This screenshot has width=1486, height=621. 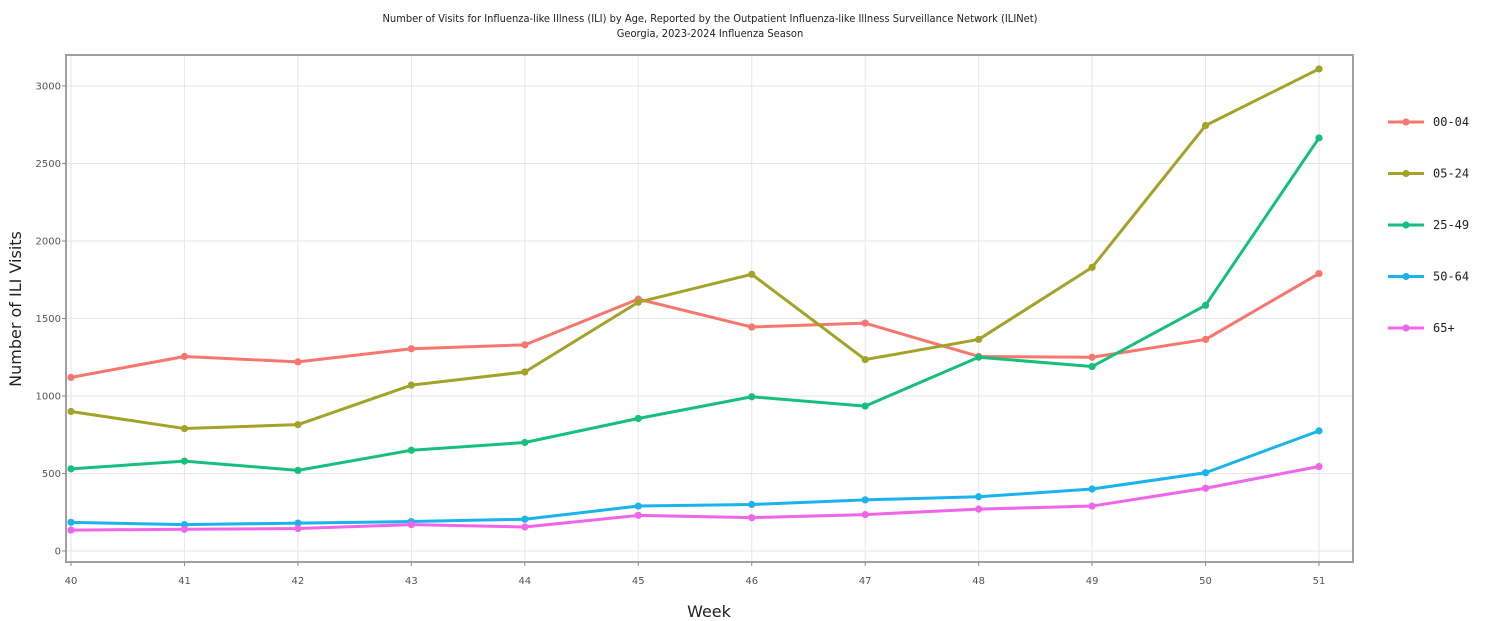 I want to click on series-65+, so click(x=695, y=498).